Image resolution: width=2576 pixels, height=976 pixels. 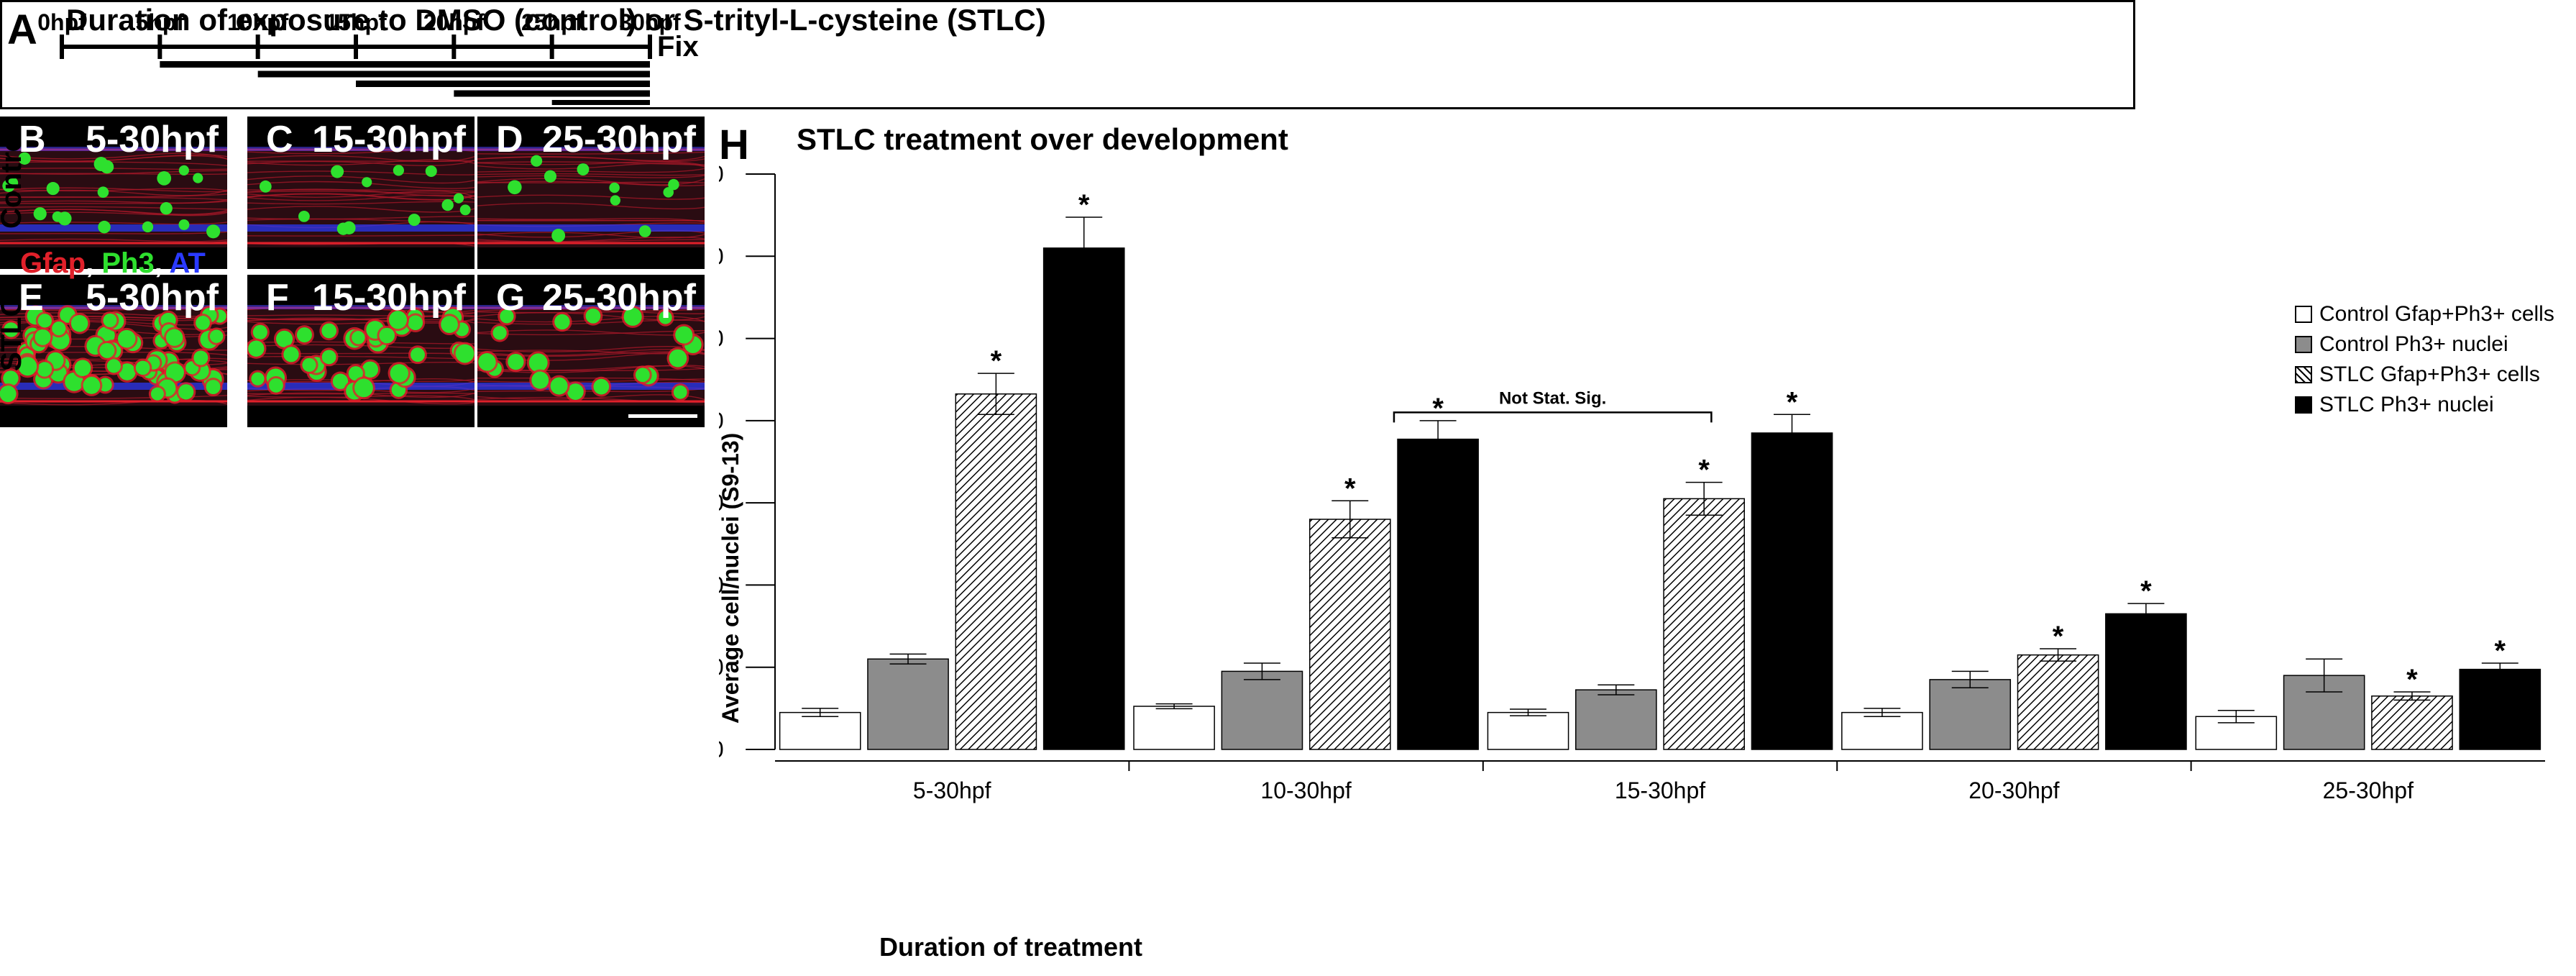 I want to click on micrograph-panel-f, so click(x=361, y=351).